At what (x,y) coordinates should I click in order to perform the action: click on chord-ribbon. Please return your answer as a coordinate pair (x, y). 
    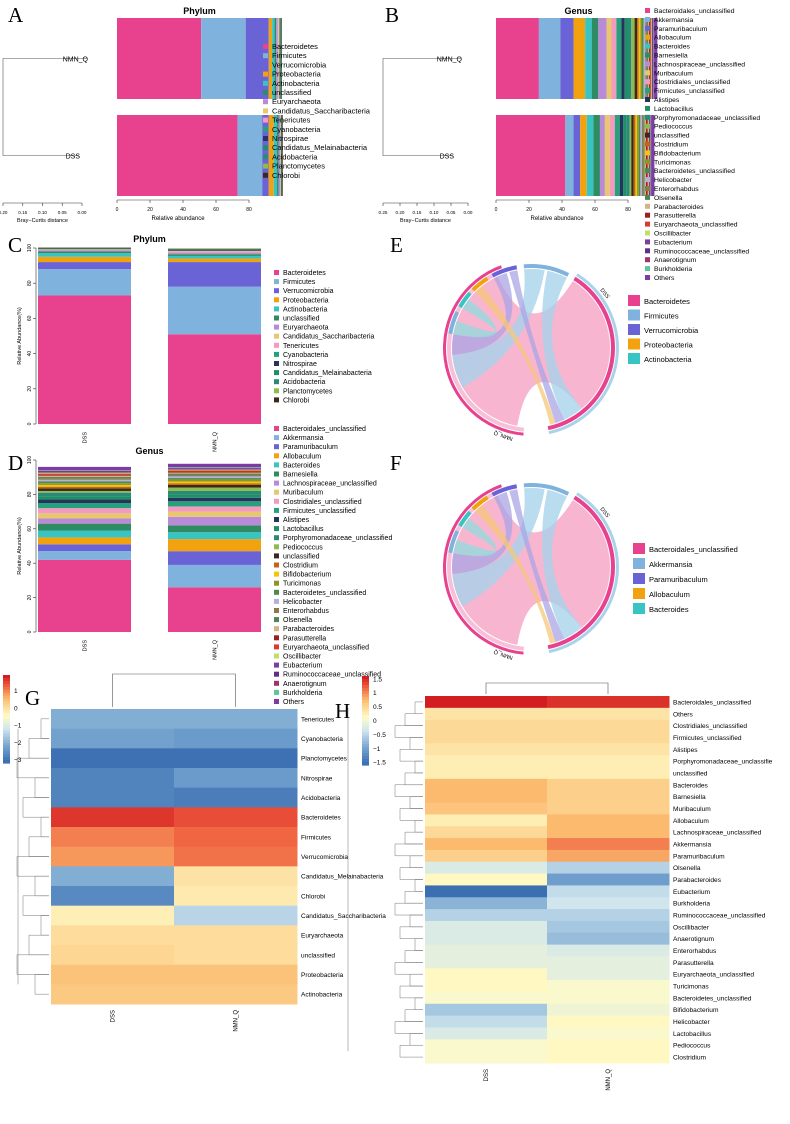
    Looking at the image, I should click on (531, 351).